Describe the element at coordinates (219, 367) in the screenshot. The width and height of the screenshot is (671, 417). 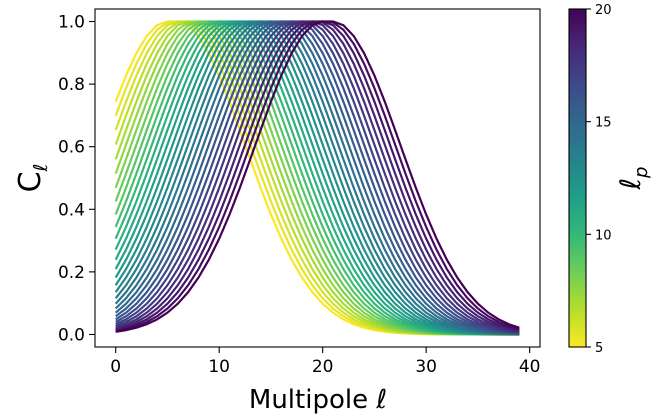
I see `x-tick-label: 10` at that location.